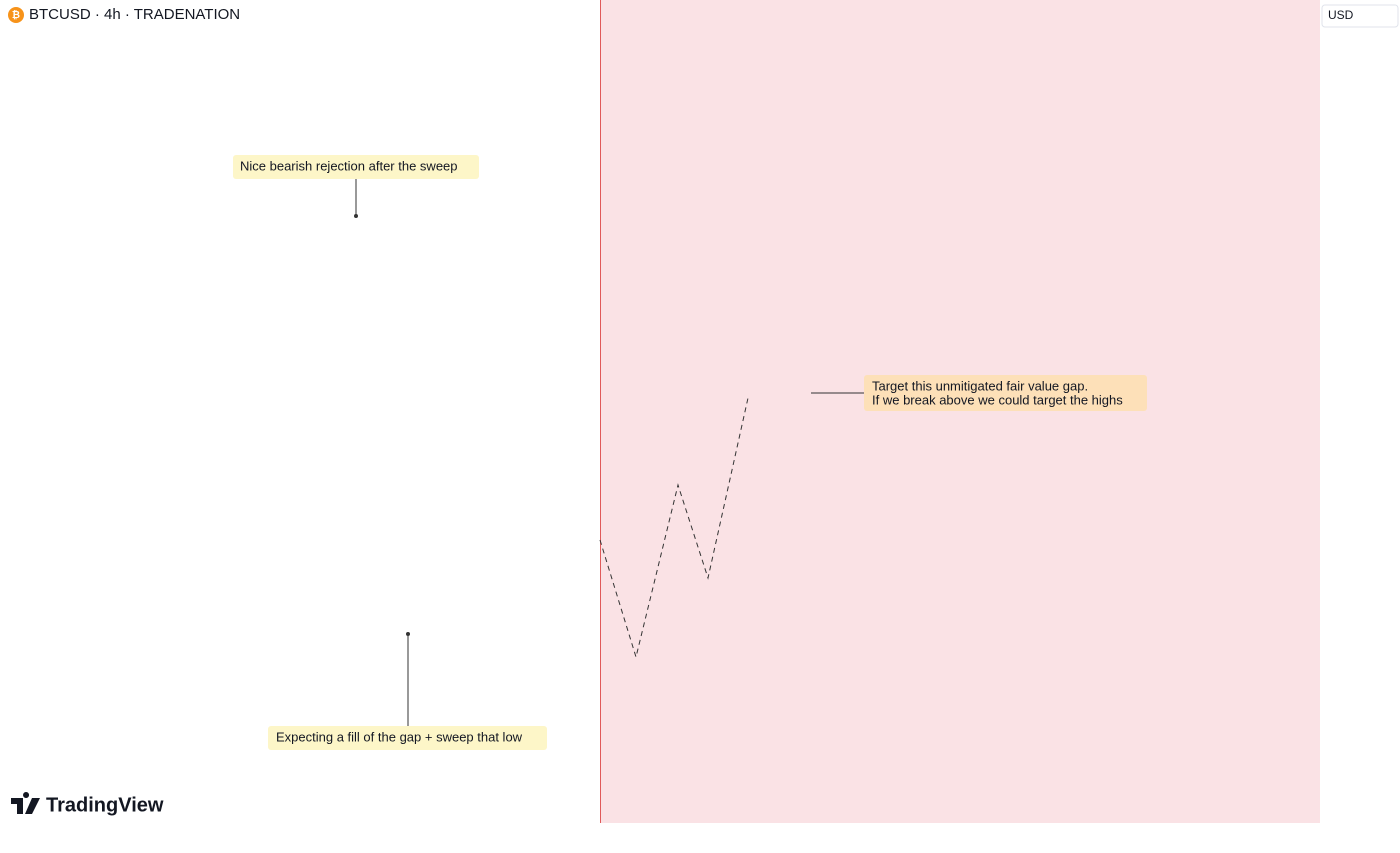 Image resolution: width=1400 pixels, height=853 pixels. I want to click on projection-path, so click(674, 528).